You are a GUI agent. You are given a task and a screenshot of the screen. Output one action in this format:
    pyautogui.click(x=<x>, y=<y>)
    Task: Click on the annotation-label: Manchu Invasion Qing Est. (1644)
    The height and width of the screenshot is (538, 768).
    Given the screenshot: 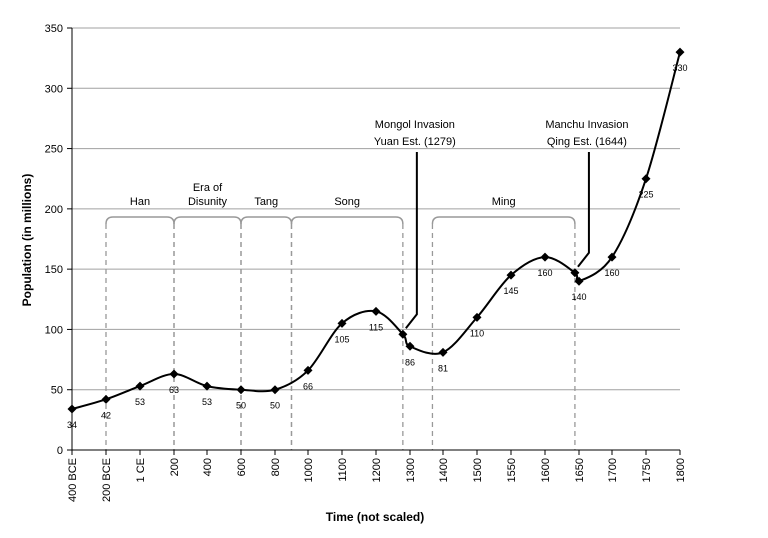 What is the action you would take?
    pyautogui.click(x=586, y=133)
    